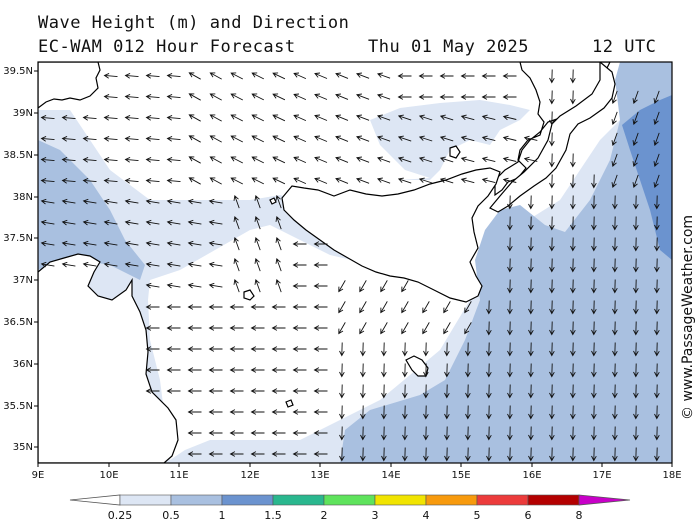  What do you see at coordinates (449, 47) in the screenshot?
I see `forecast-date: Thu 01 May 2025` at bounding box center [449, 47].